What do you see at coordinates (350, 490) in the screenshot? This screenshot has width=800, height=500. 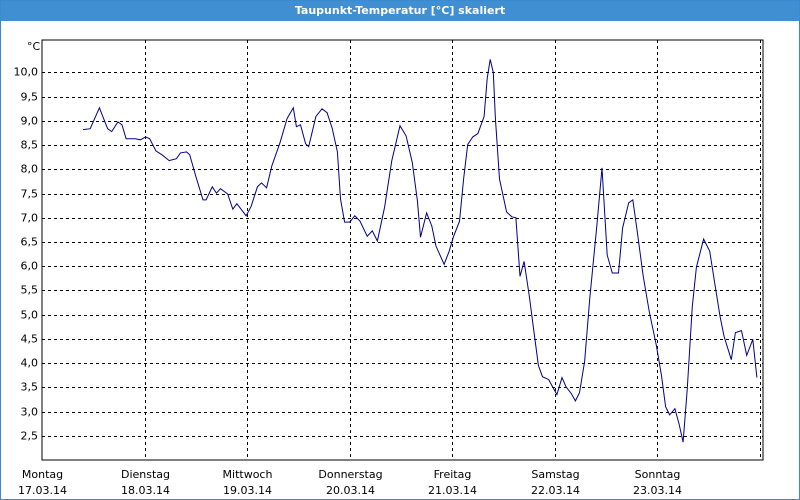 I see `x-tick-label: 20.03.14` at bounding box center [350, 490].